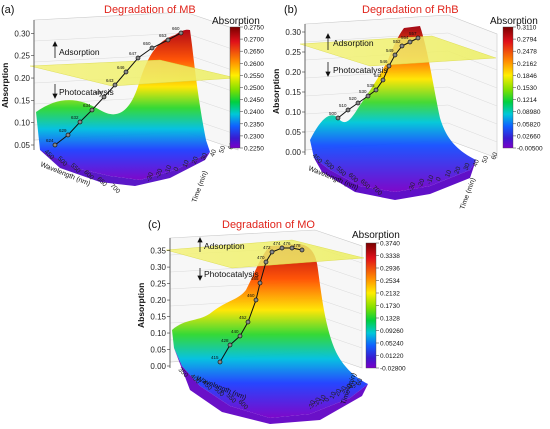  Describe the element at coordinates (254, 136) in the screenshot. I see `colorbar-tick-label: 0.2300` at that location.